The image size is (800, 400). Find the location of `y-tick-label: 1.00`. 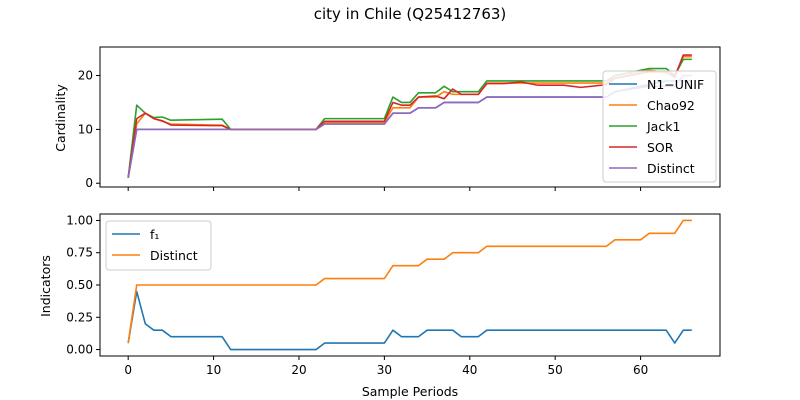

y-tick-label: 1.00 is located at coordinates (79, 220).